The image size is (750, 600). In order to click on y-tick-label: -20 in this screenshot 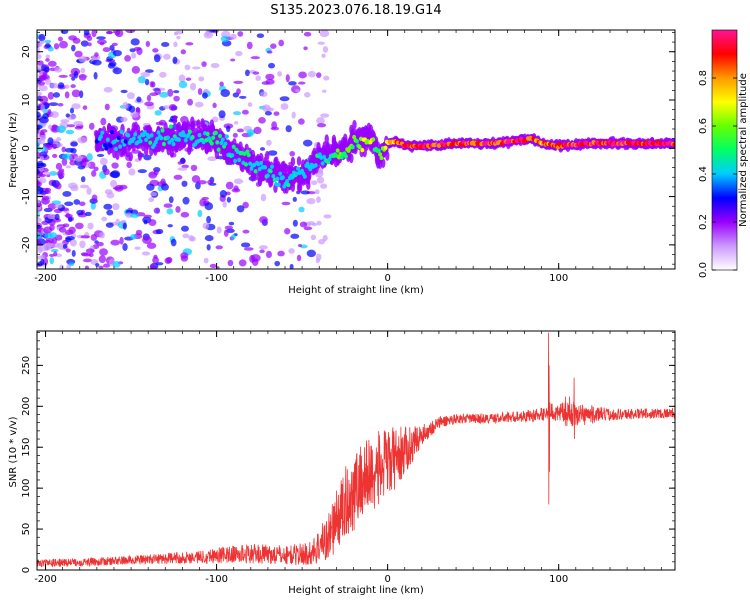, I will do `click(26, 245)`.